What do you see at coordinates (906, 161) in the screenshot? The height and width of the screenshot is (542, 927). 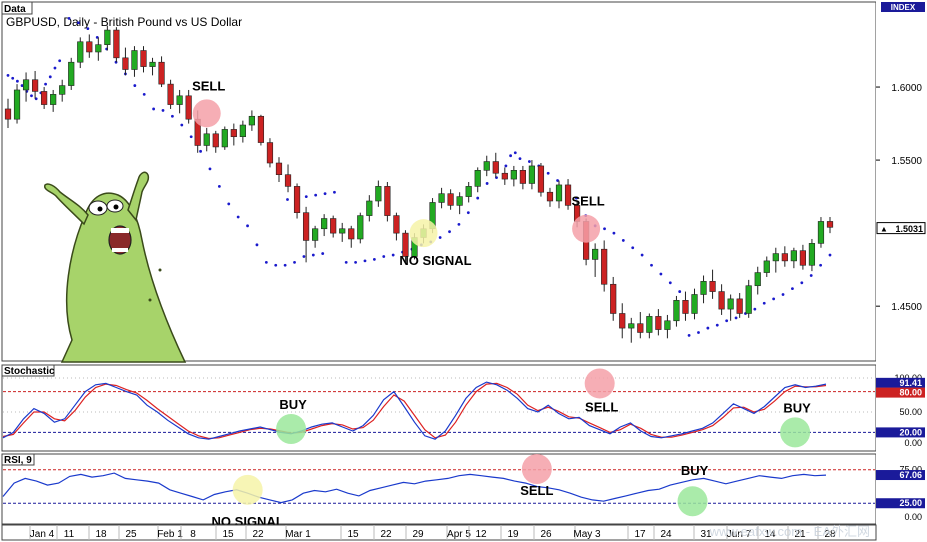 I see `price-tick: 1.5500` at bounding box center [906, 161].